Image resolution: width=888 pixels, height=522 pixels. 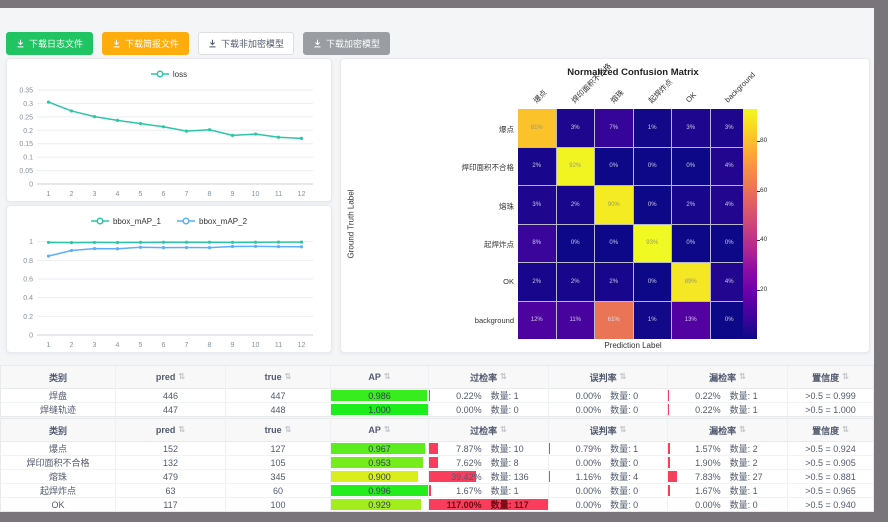 What do you see at coordinates (464, 504) in the screenshot?
I see `rate-percent: 117.00%` at bounding box center [464, 504].